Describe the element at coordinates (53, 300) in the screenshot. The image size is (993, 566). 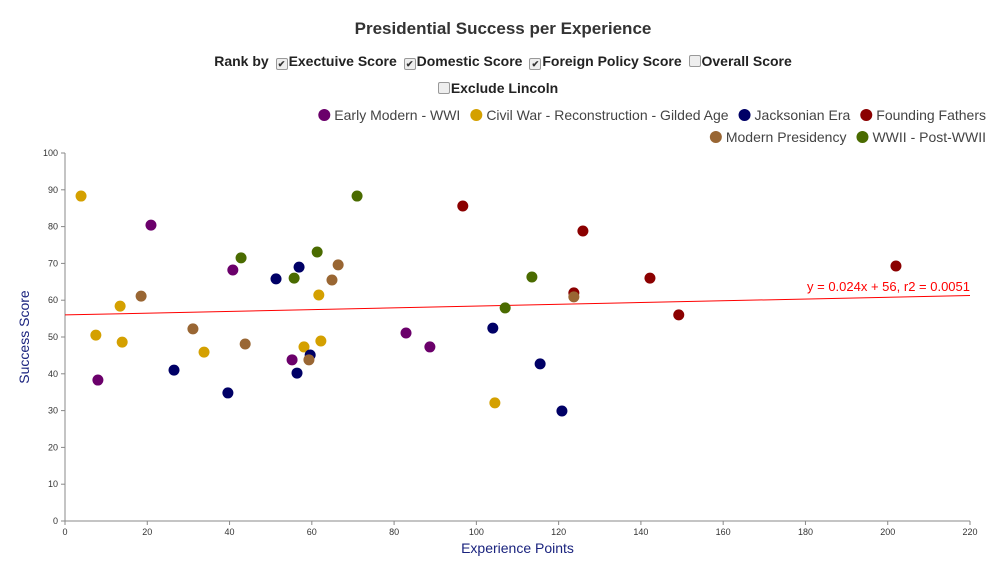
I see `y-tick-label: 60` at that location.